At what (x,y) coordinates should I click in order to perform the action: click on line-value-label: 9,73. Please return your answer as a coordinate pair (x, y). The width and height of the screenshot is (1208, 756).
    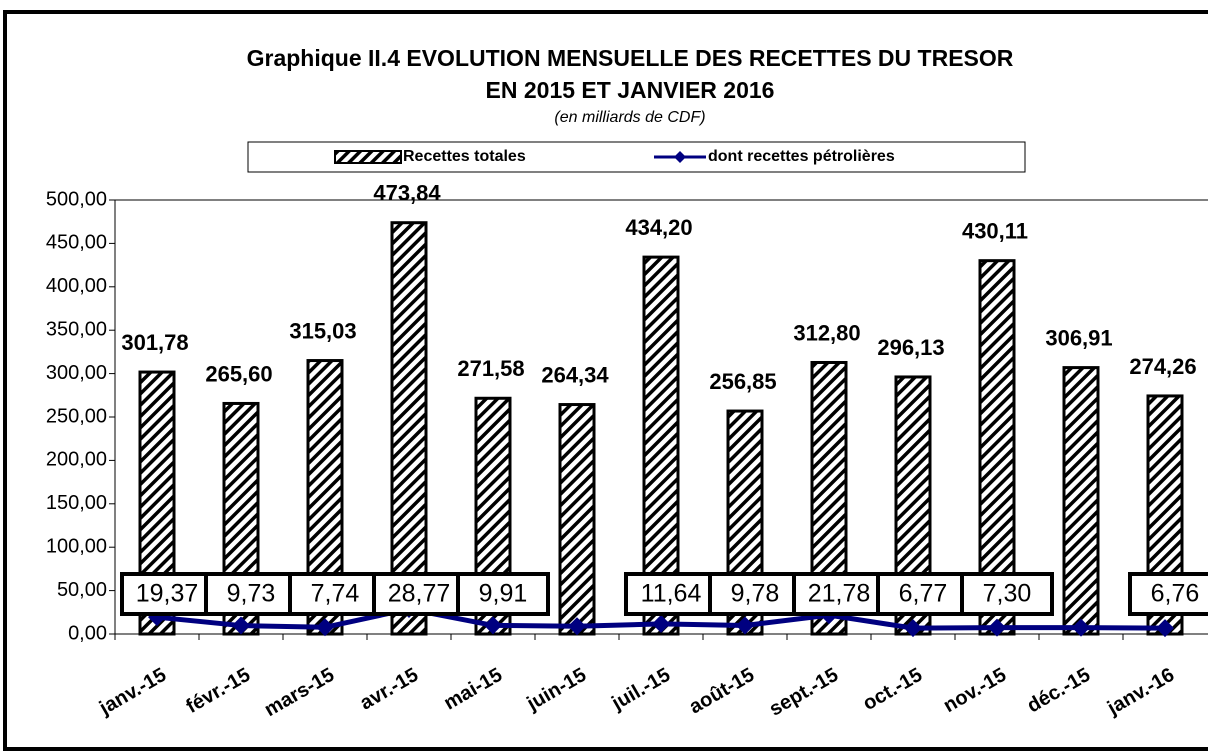
    Looking at the image, I should click on (251, 594).